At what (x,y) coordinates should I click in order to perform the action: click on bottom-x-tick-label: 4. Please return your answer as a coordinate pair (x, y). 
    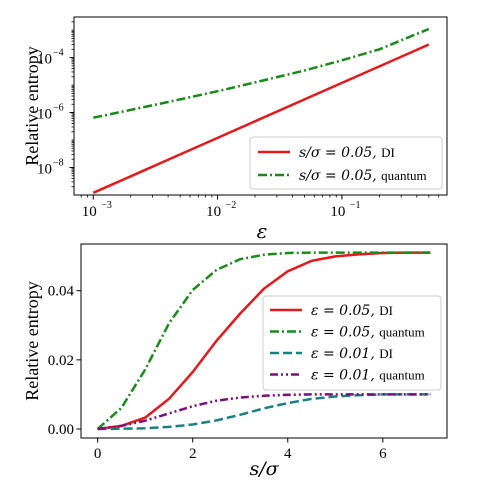
    Looking at the image, I should click on (288, 454).